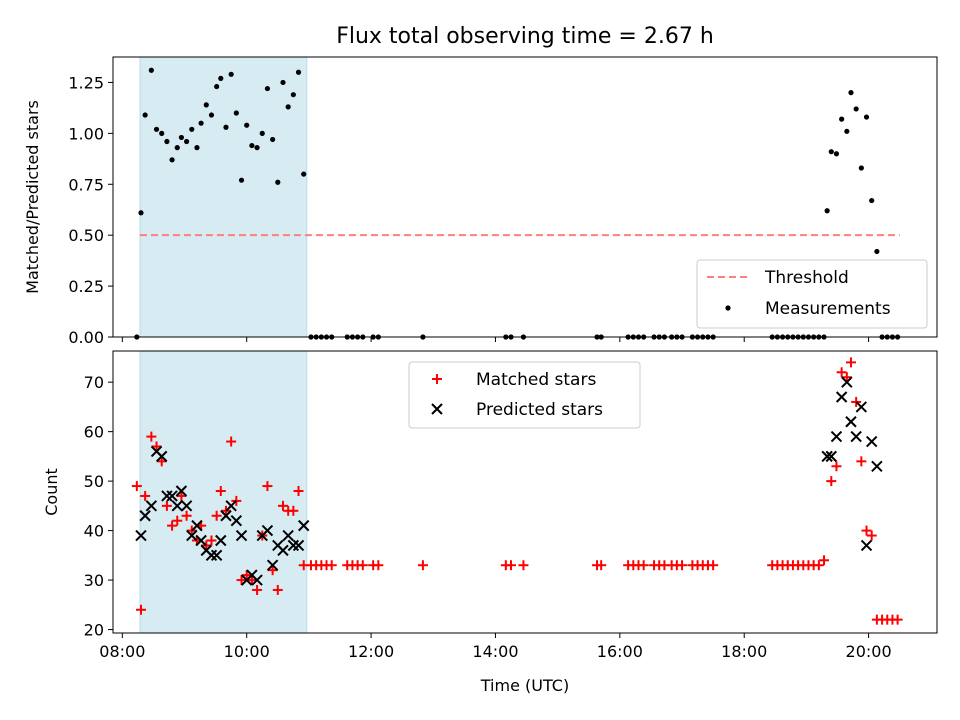 The height and width of the screenshot is (720, 960). What do you see at coordinates (86, 184) in the screenshot?
I see `y-tick-label: 0.75` at bounding box center [86, 184].